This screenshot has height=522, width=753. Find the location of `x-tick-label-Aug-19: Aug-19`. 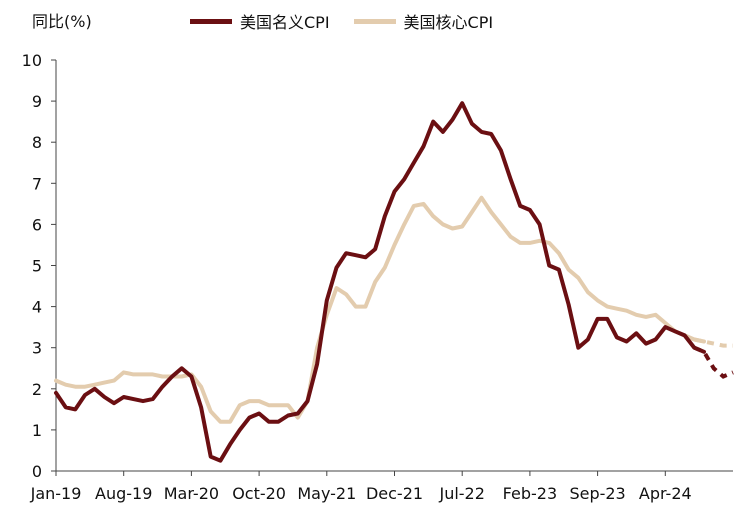

x-tick-label-Aug-19: Aug-19 is located at coordinates (123, 493).